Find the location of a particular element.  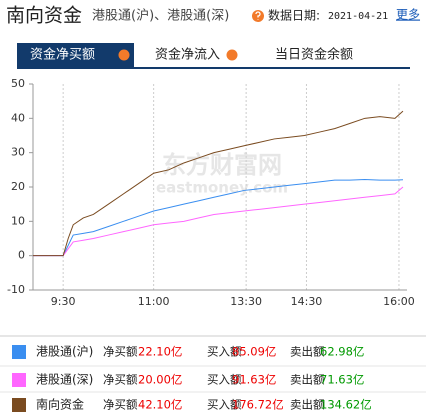

y-tick-label: 40 is located at coordinates (18, 117).